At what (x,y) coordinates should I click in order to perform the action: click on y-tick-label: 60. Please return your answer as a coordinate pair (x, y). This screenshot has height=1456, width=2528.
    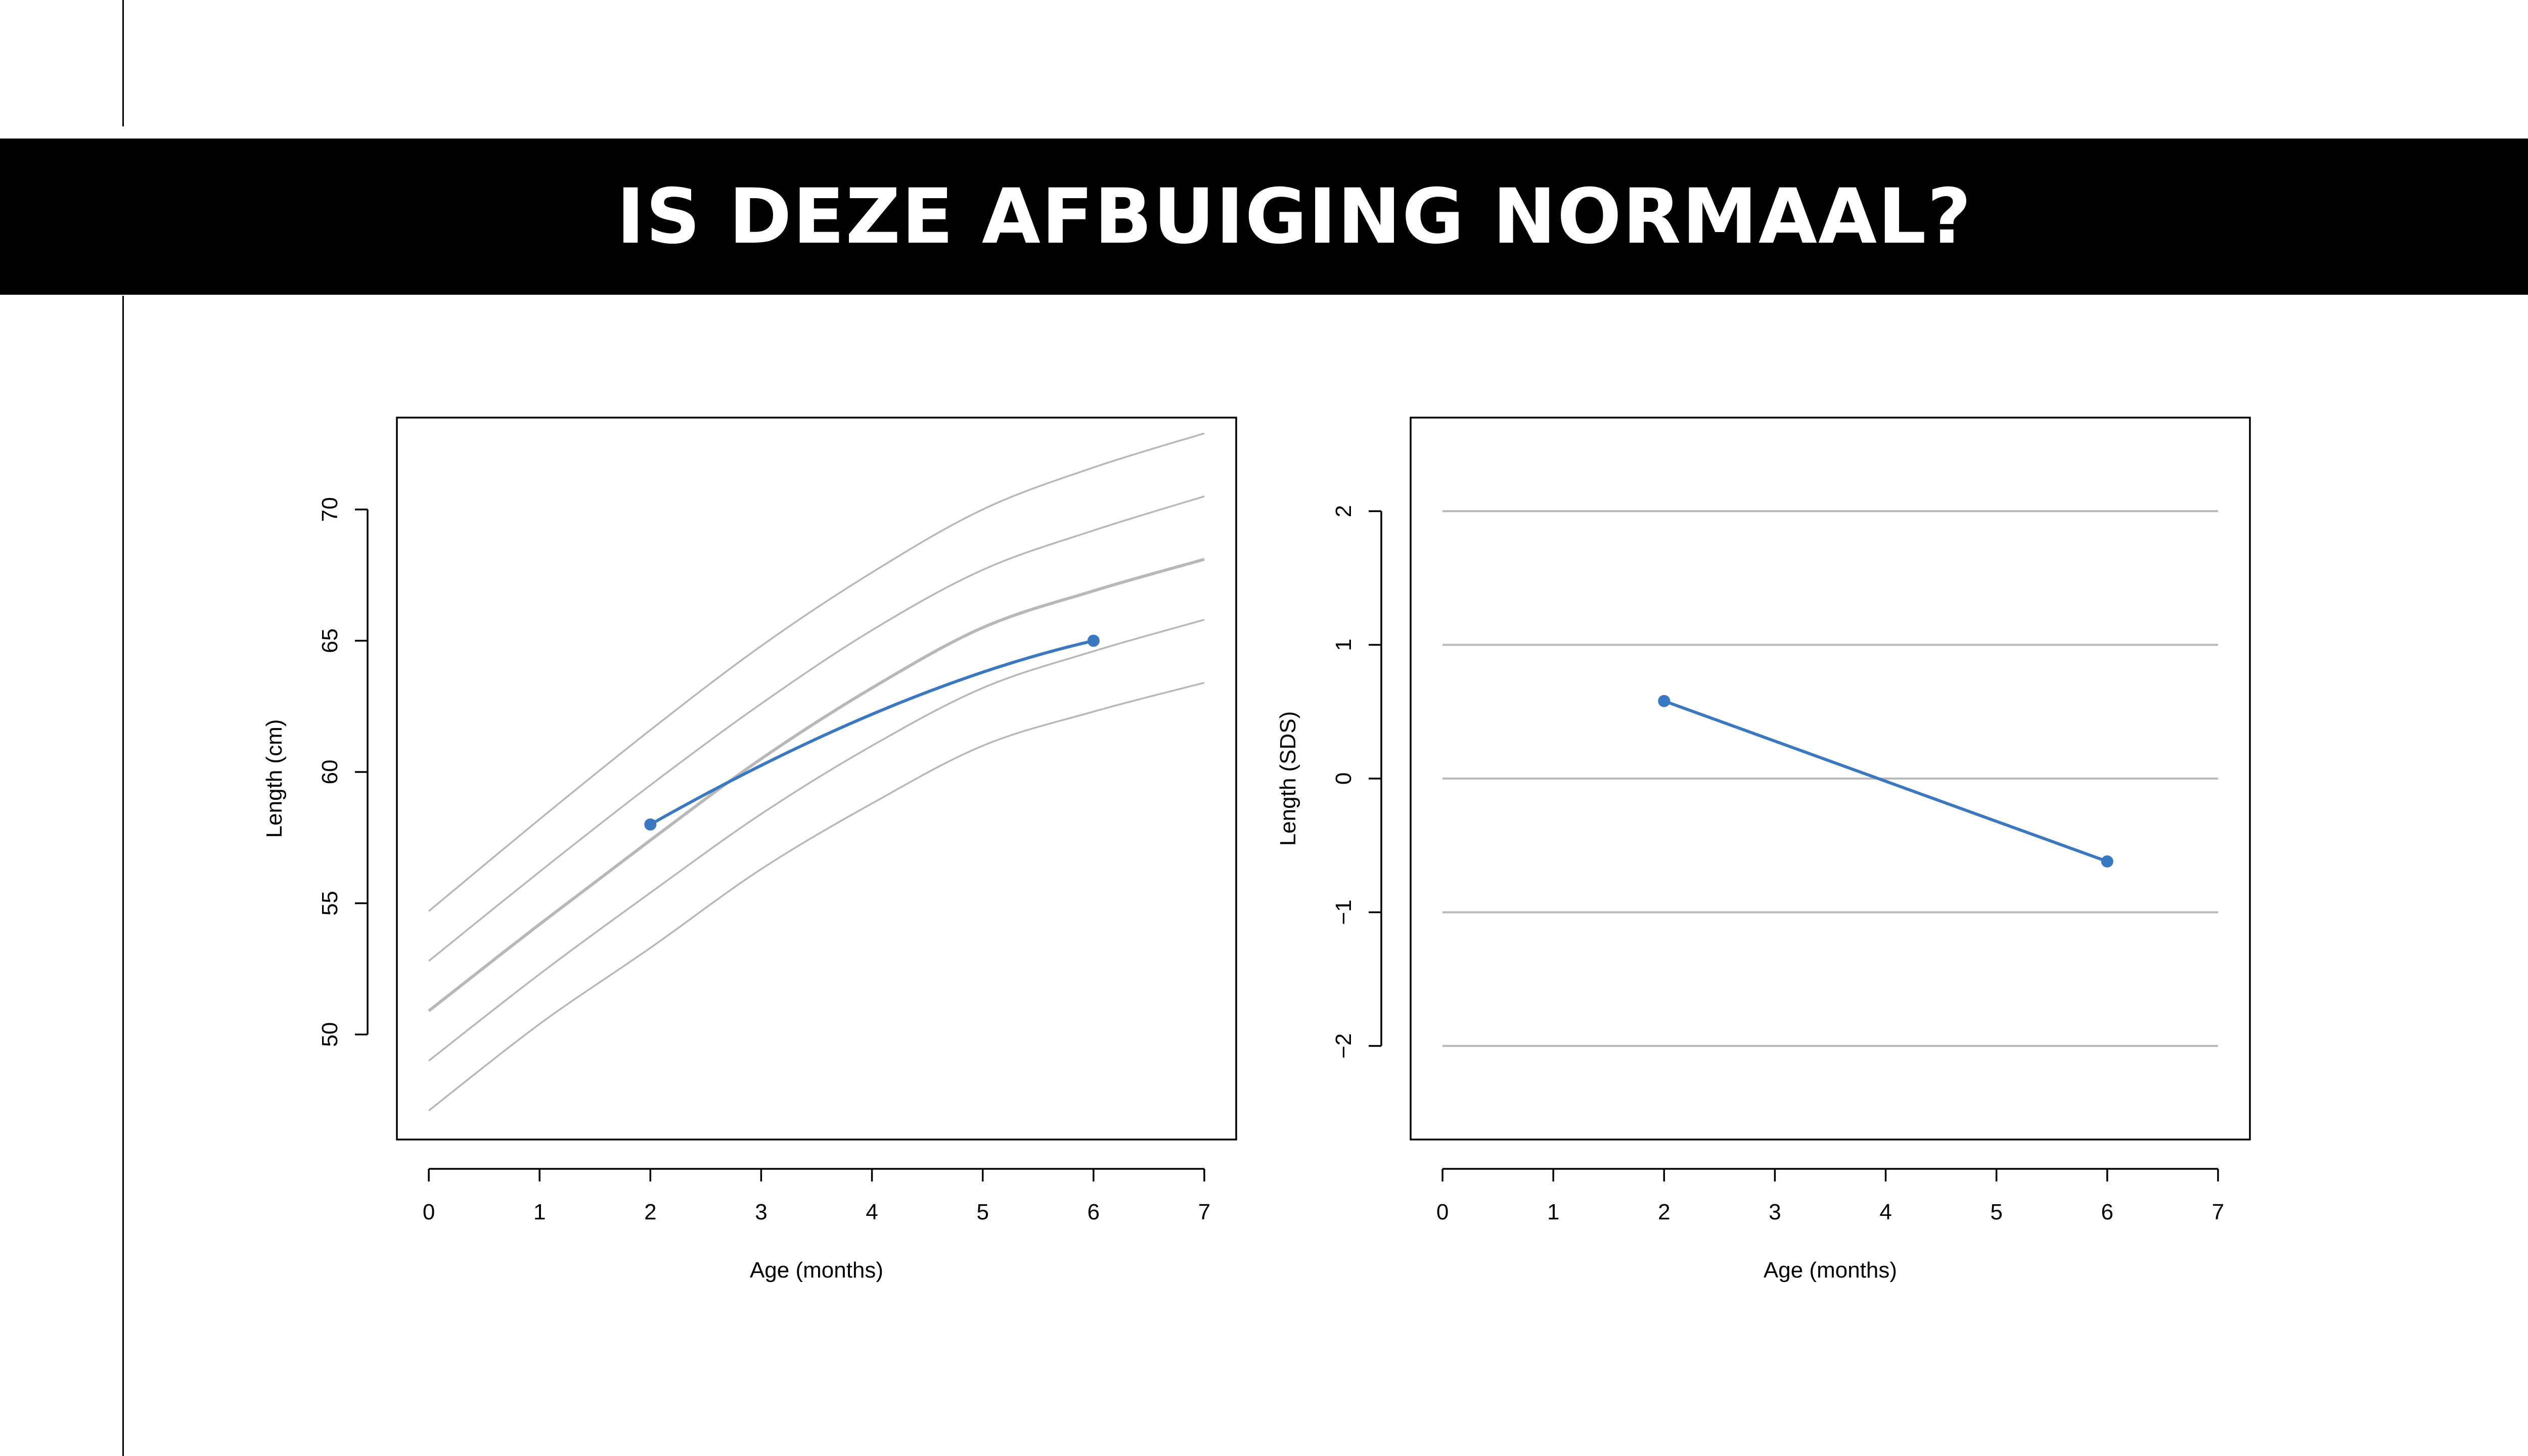
    Looking at the image, I should click on (330, 772).